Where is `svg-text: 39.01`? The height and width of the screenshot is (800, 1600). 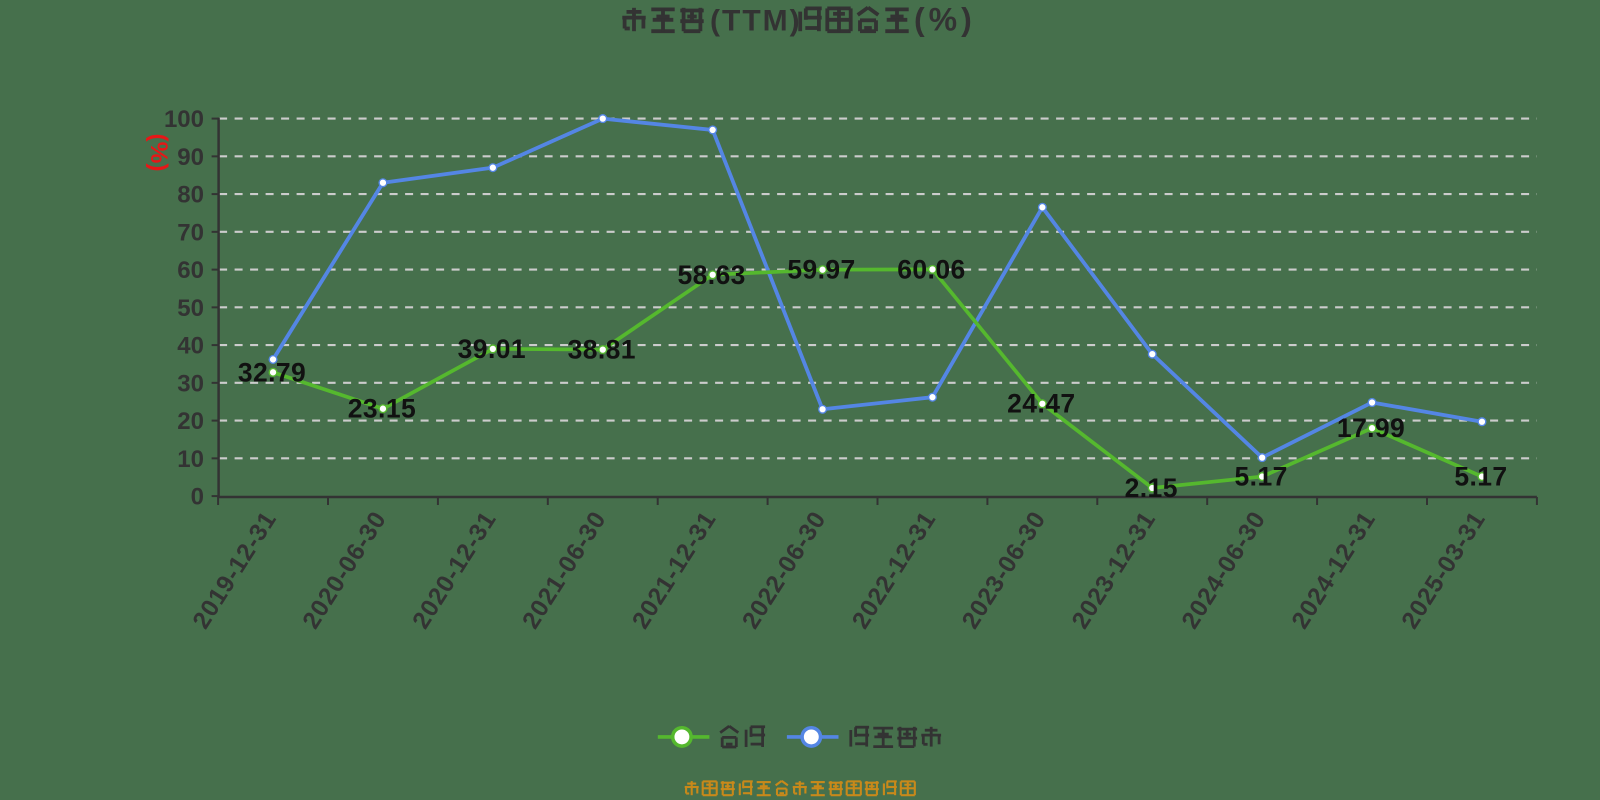
svg-text: 39.01 is located at coordinates (492, 349).